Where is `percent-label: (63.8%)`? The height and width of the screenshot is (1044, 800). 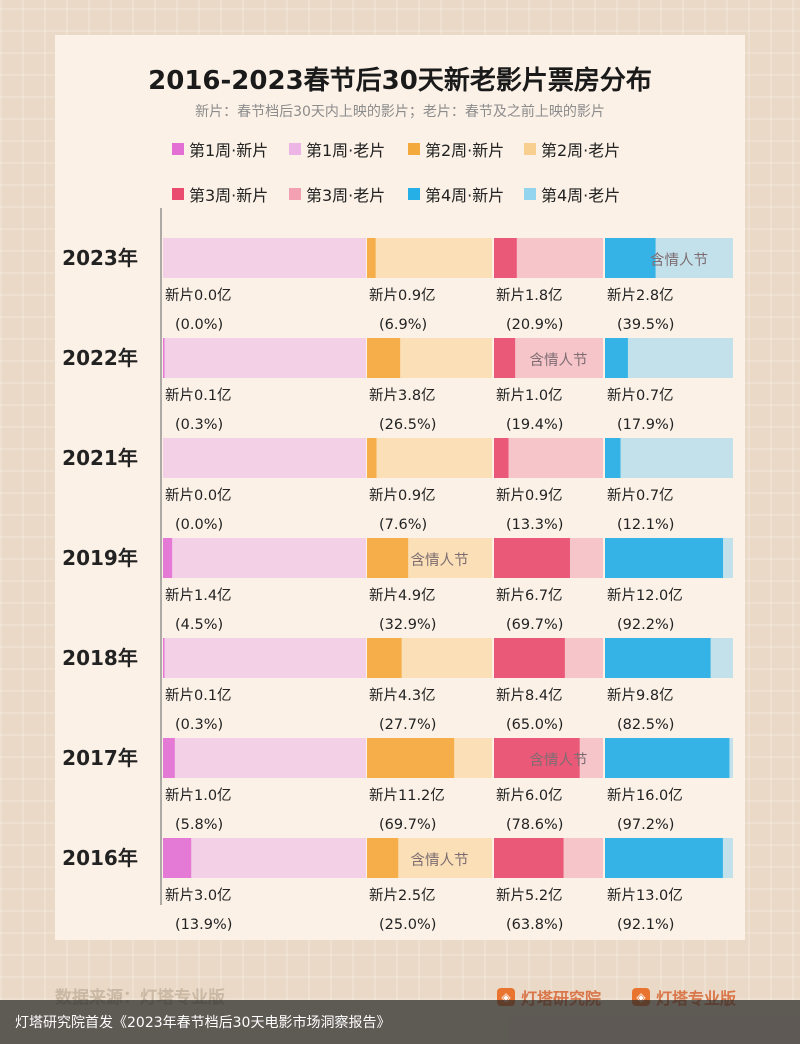 percent-label: (63.8%) is located at coordinates (534, 925).